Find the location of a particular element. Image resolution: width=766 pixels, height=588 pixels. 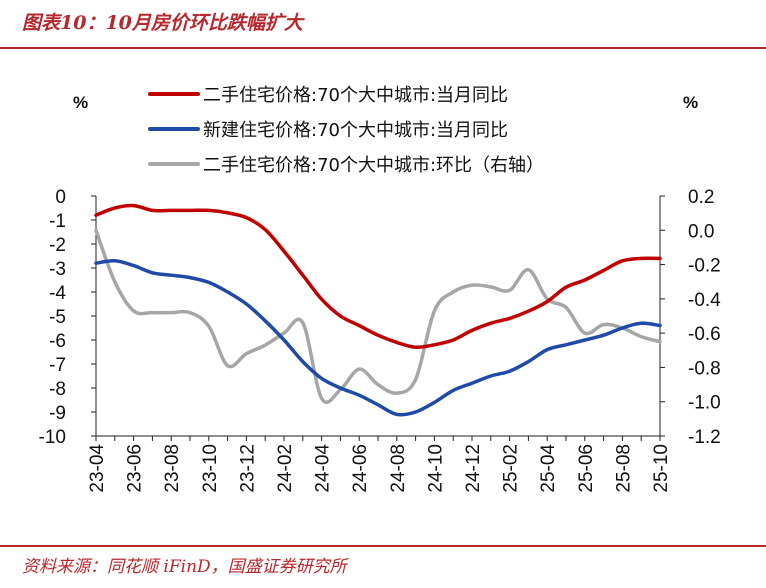

left-tick-label: -7 is located at coordinates (57, 365).